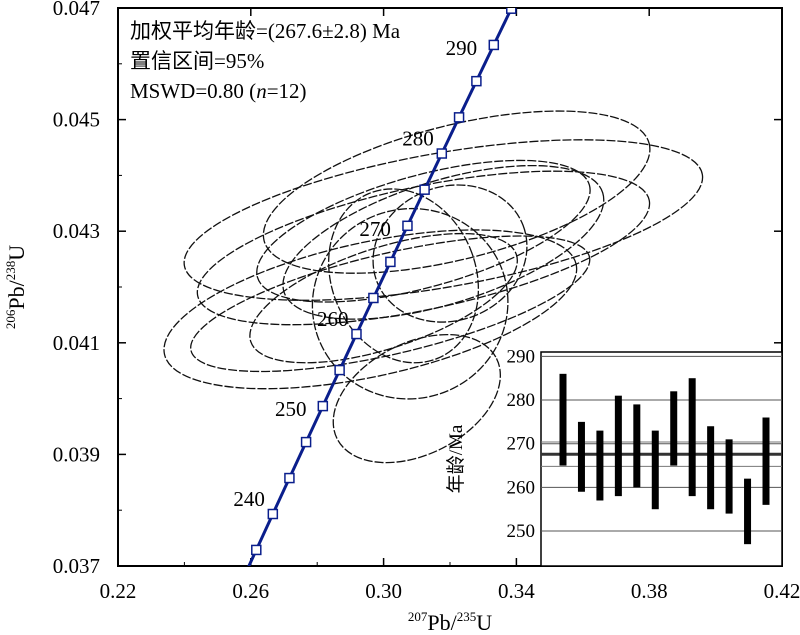 This screenshot has width=800, height=635. Describe the element at coordinates (782, 591) in the screenshot. I see `x-tick-label: 0.42` at that location.